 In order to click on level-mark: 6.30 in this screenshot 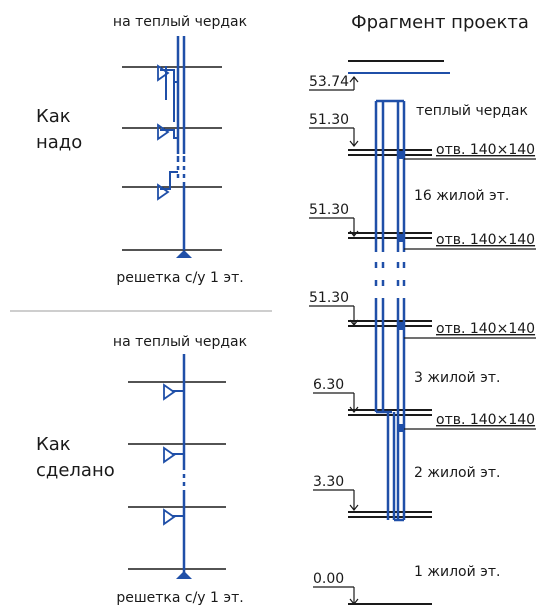, I will do `click(335, 394)`.